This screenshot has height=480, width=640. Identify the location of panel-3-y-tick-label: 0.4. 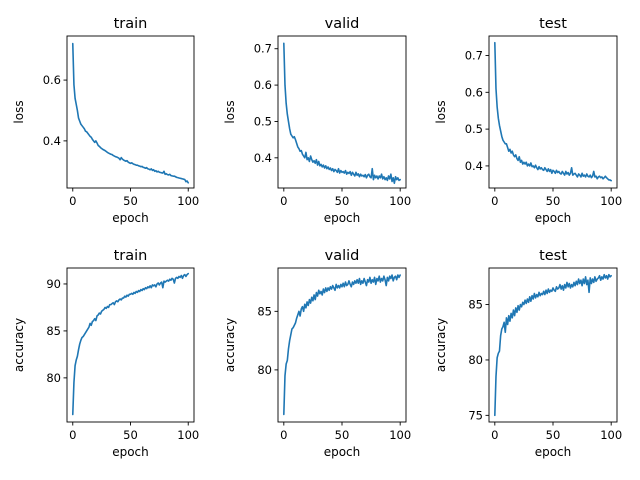
(474, 166).